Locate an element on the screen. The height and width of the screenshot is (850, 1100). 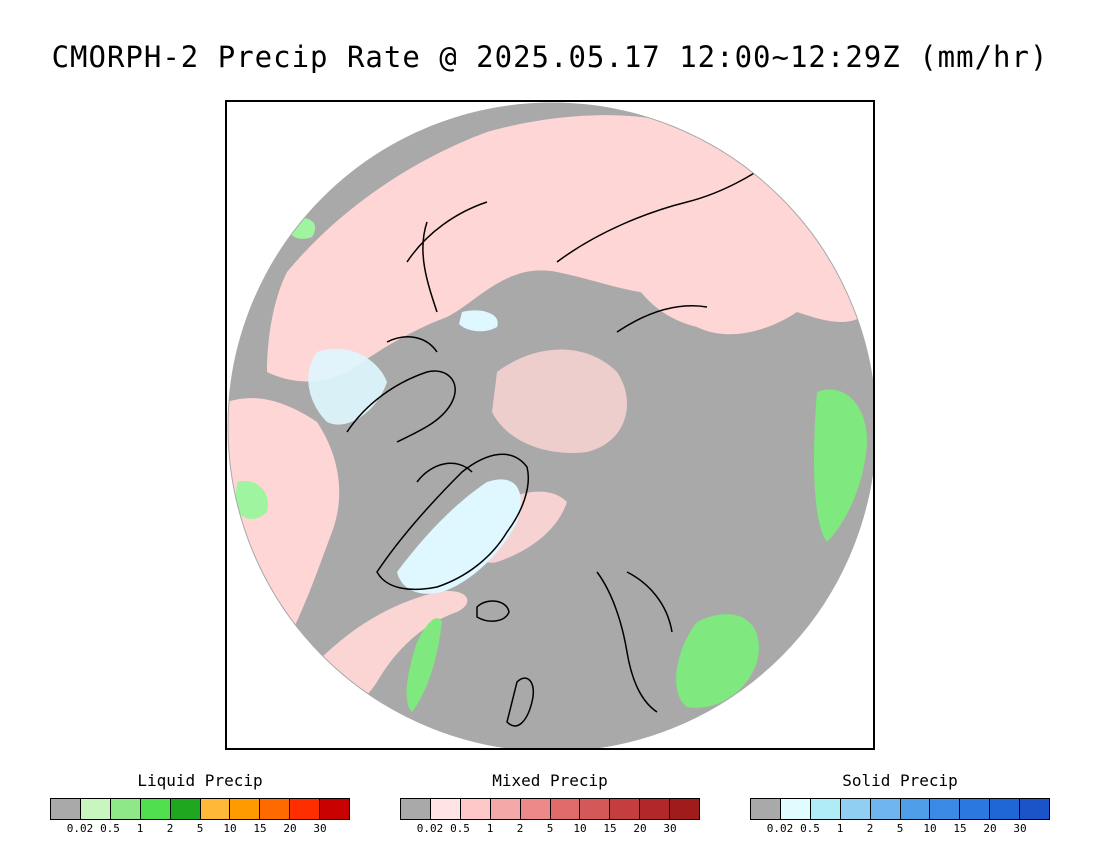
liquid-precip-legend: Liquid Precip 0.02 0.5 1 2 5 10 15 20 30 is located at coordinates (200, 803).